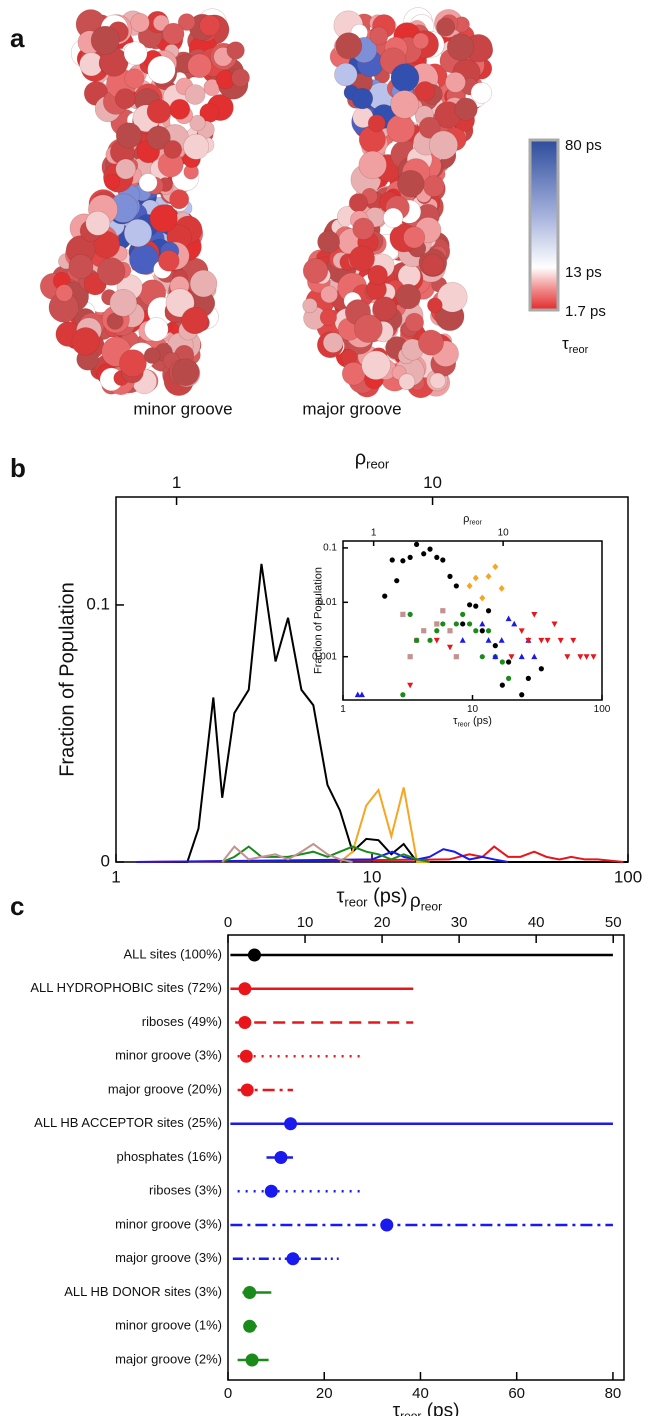 The image size is (649, 1416). I want to click on row-label: ALL HYDROPHOBIC sites (72%), so click(126, 987).